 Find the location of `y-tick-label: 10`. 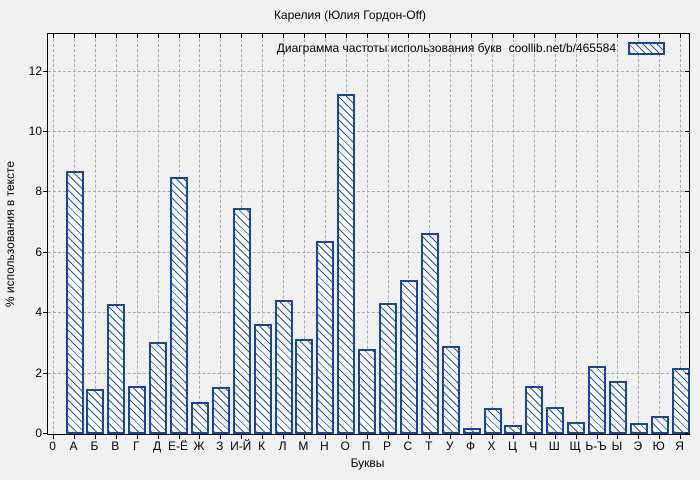

y-tick-label: 10 is located at coordinates (35, 131).